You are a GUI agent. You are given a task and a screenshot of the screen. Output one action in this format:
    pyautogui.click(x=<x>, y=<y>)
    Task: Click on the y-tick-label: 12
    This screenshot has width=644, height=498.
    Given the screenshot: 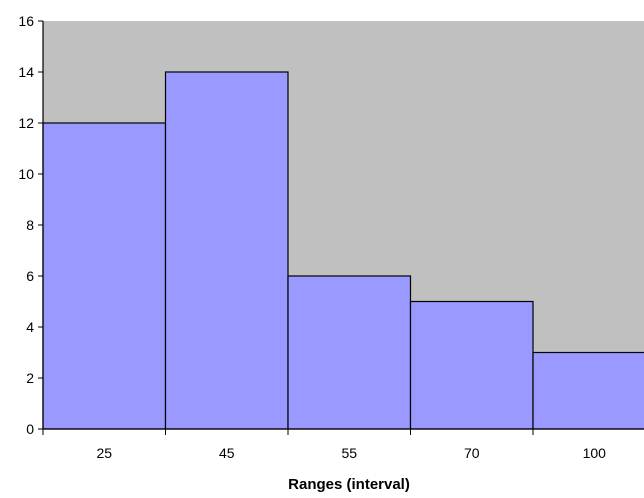 What is the action you would take?
    pyautogui.click(x=26, y=123)
    